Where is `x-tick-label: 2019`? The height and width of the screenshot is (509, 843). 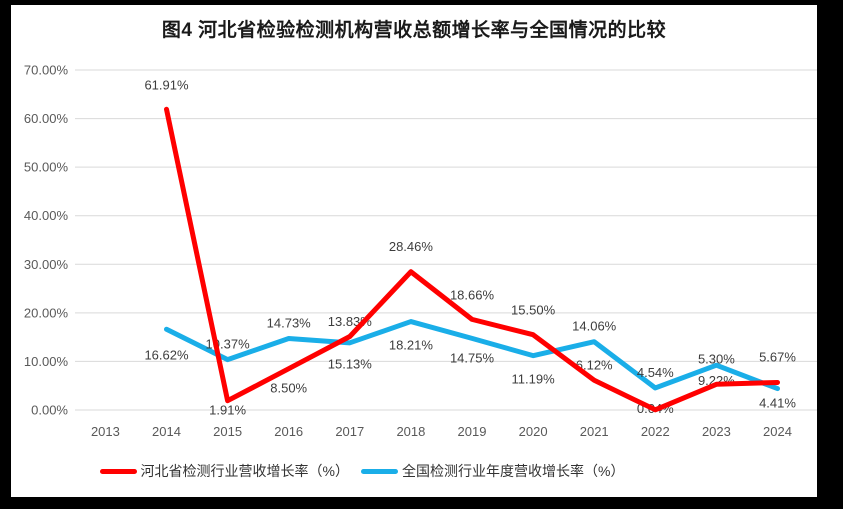 x-tick-label: 2019 is located at coordinates (472, 431).